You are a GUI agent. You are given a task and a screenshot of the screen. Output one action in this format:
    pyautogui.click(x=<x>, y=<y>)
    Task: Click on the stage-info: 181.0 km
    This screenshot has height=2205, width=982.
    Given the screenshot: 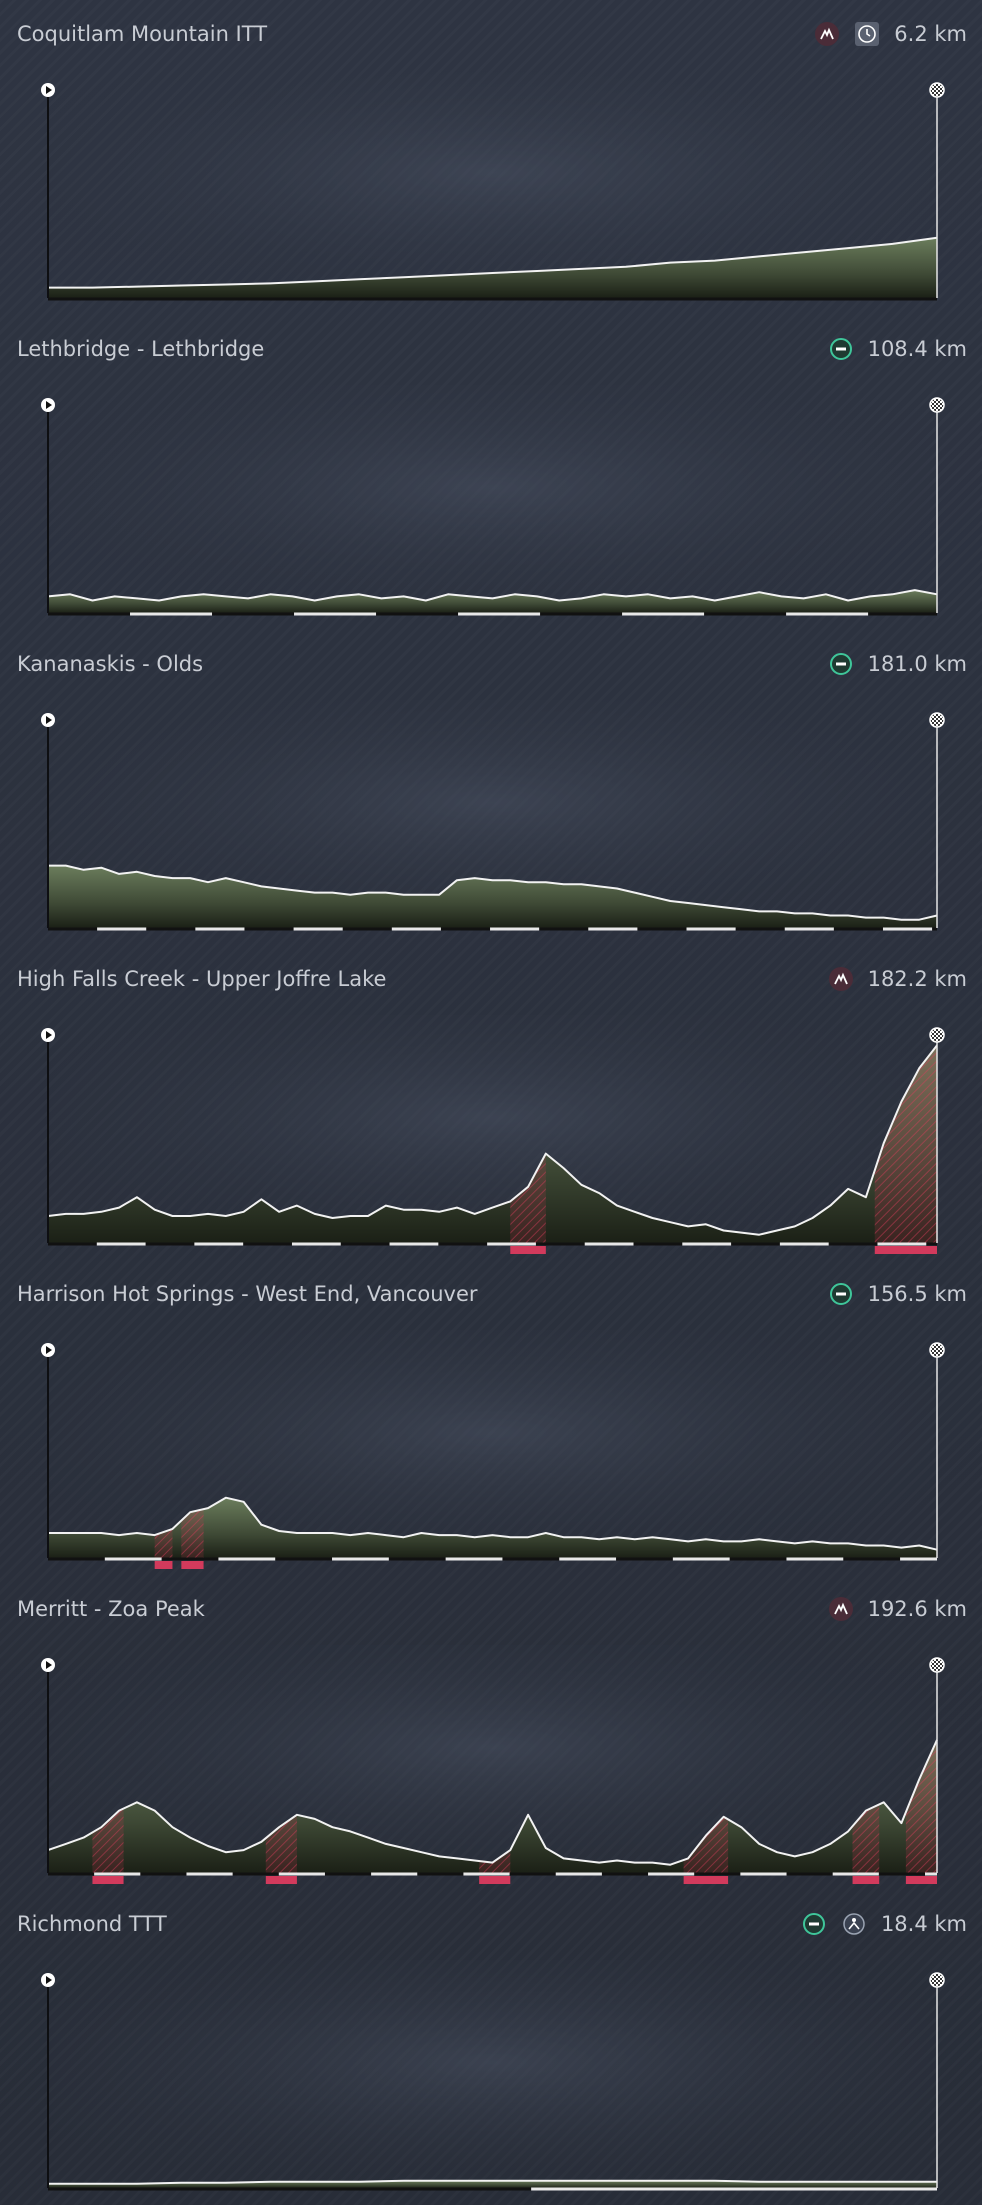 What is the action you would take?
    pyautogui.click(x=897, y=664)
    